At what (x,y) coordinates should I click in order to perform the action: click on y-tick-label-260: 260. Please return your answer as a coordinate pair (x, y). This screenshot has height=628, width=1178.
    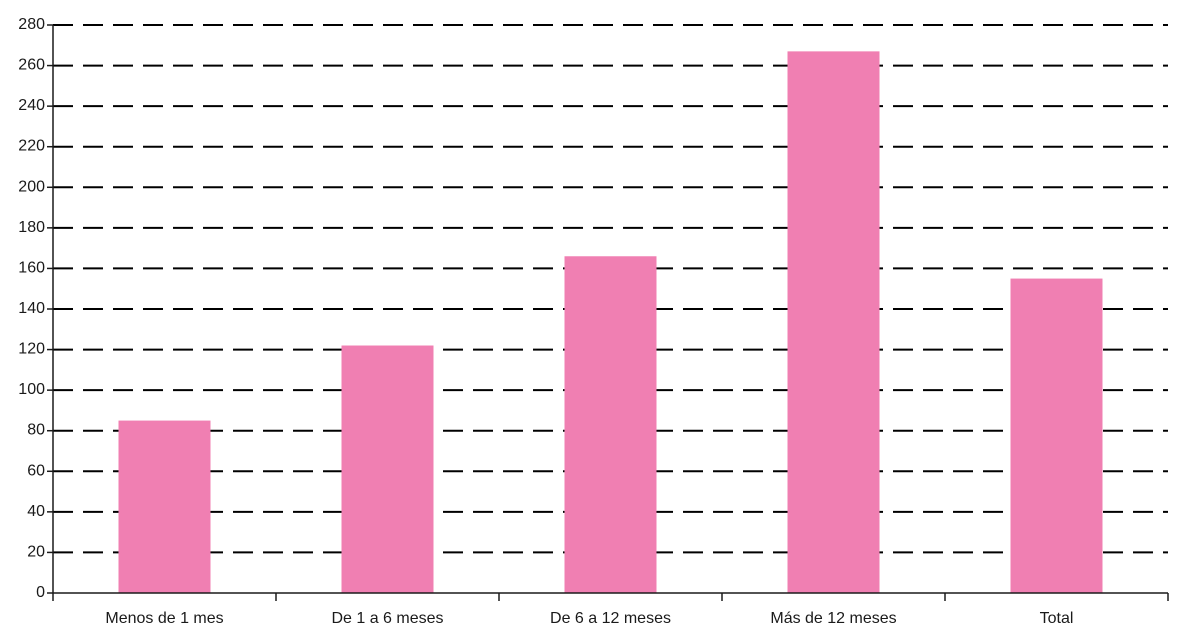
    Looking at the image, I should click on (31, 65).